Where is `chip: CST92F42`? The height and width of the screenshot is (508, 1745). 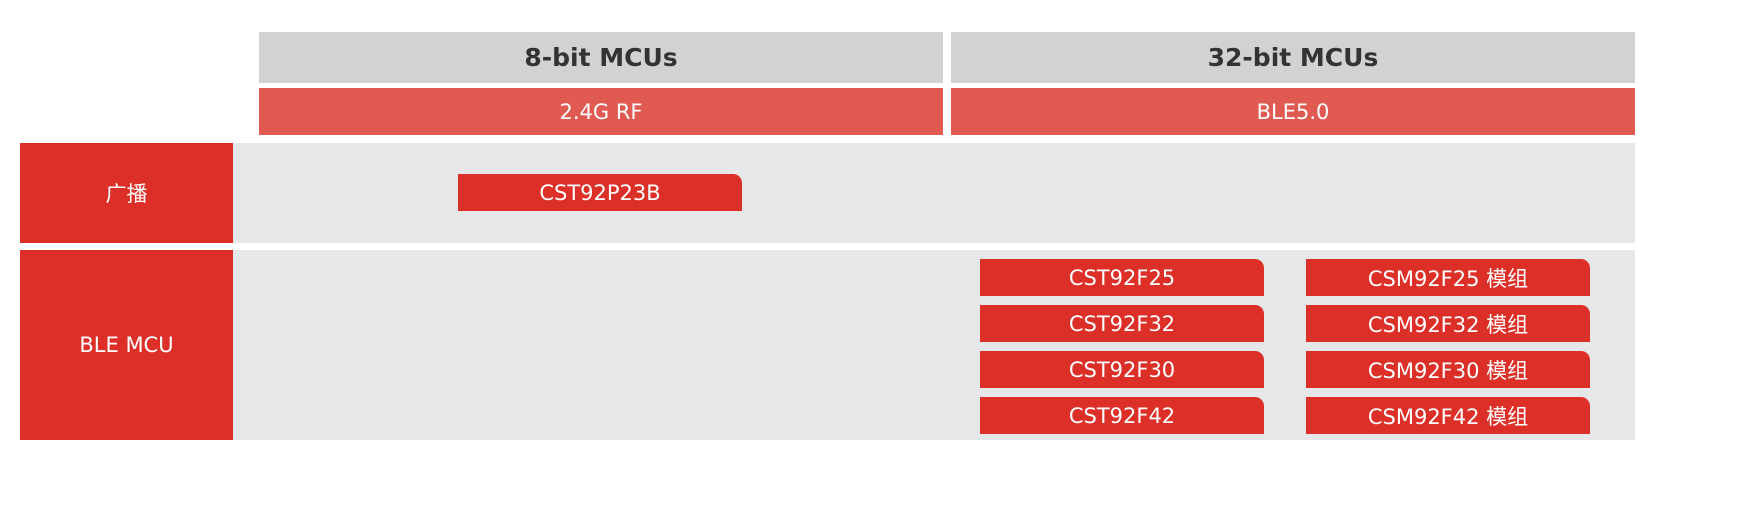
chip: CST92F42 is located at coordinates (1122, 415).